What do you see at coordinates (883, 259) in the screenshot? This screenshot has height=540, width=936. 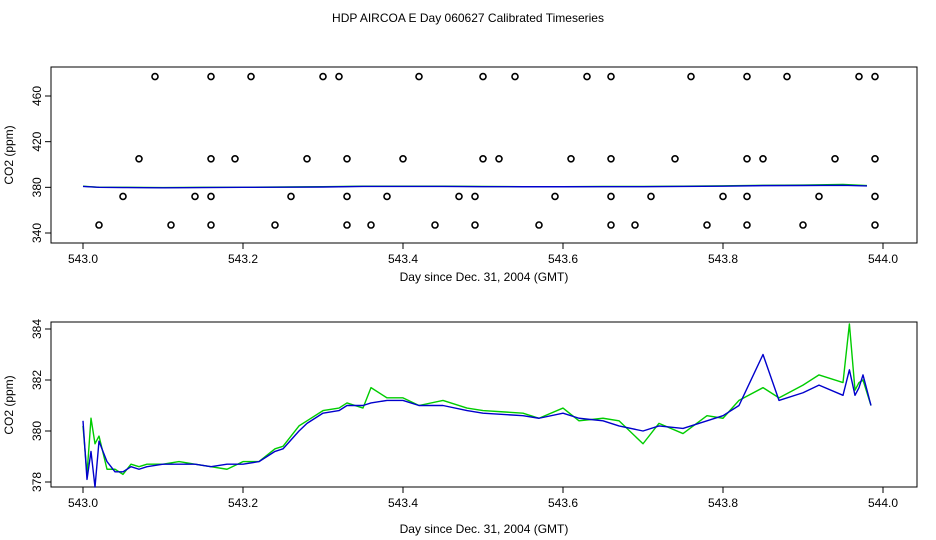 I see `top-x-tick-label: 544.0` at bounding box center [883, 259].